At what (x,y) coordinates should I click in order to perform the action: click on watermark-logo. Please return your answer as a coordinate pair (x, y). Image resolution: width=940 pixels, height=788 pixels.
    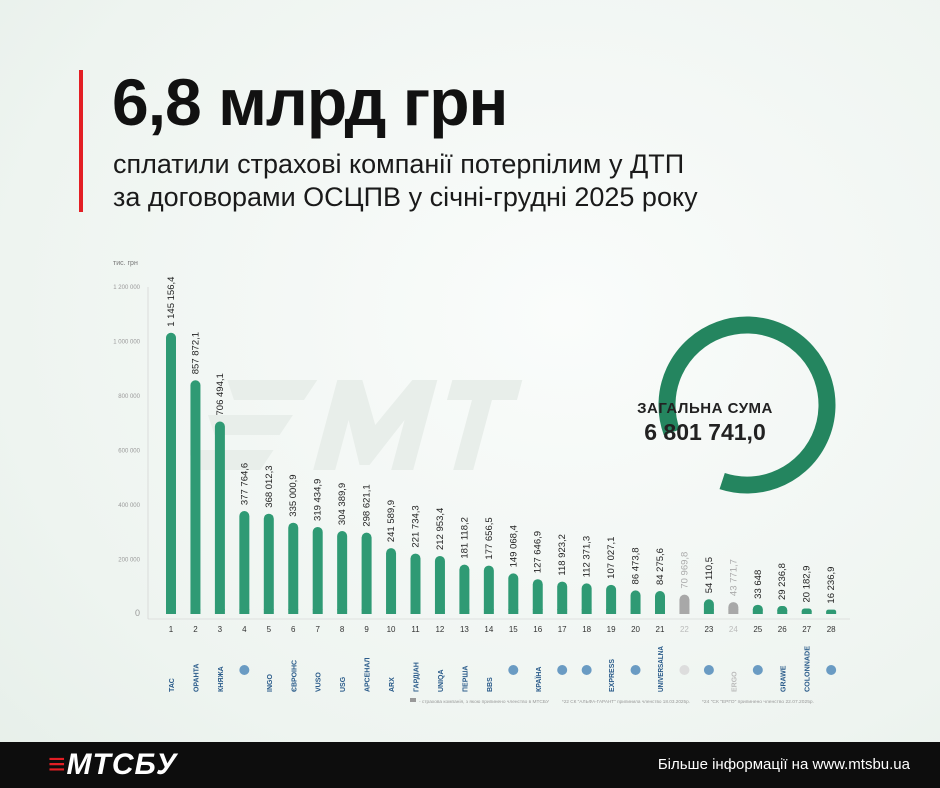
    Looking at the image, I should click on (356, 425).